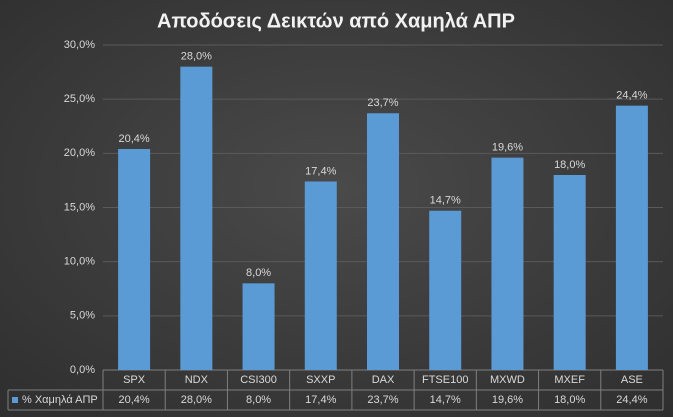 Image resolution: width=673 pixels, height=417 pixels. I want to click on y-tick-label: 10,0%, so click(79, 262).